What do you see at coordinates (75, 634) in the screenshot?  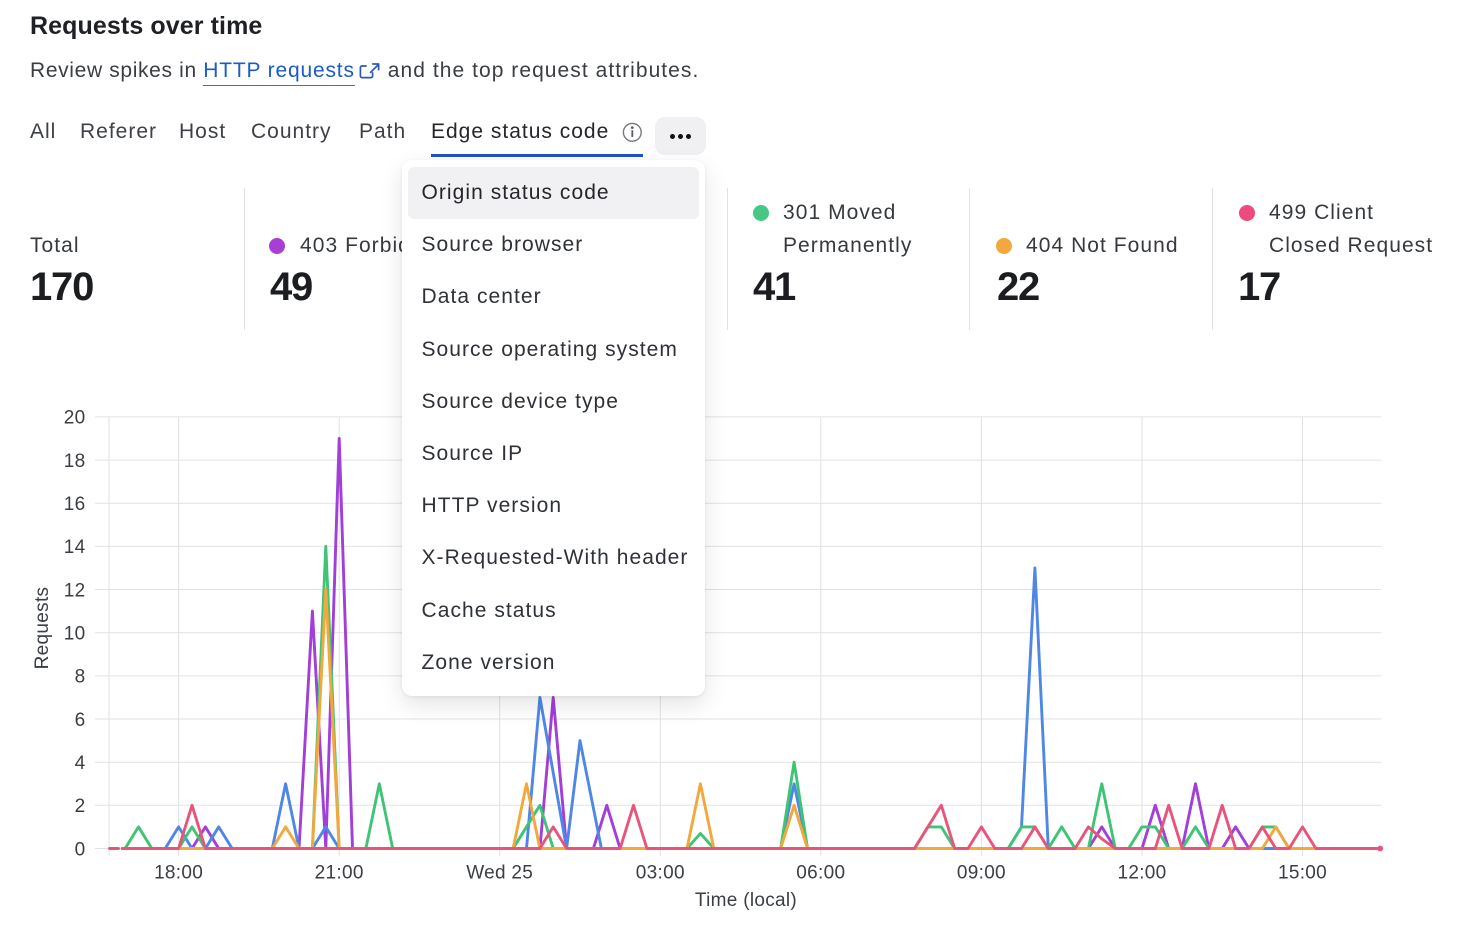 I see `svg-text: 10` at bounding box center [75, 634].